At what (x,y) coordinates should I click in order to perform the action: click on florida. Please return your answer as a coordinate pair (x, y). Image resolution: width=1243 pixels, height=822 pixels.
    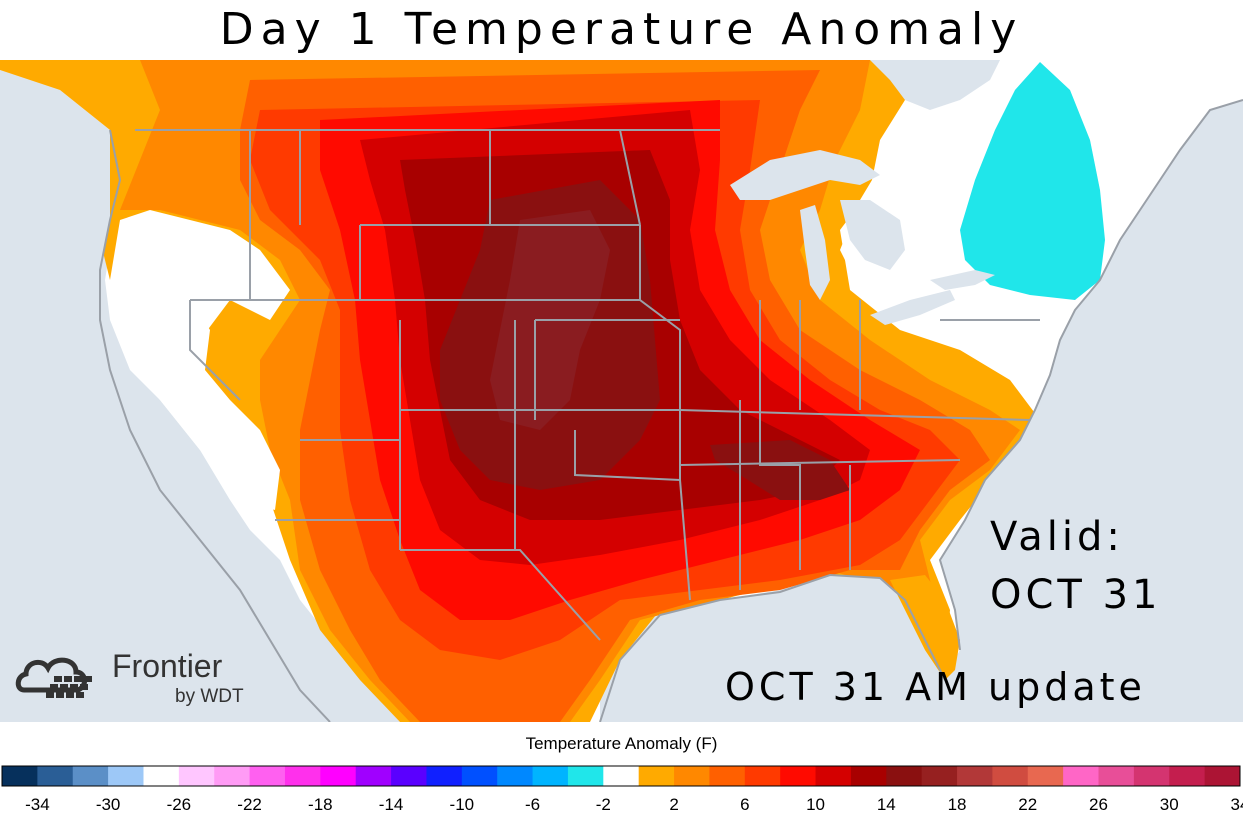
    Looking at the image, I should click on (925, 627).